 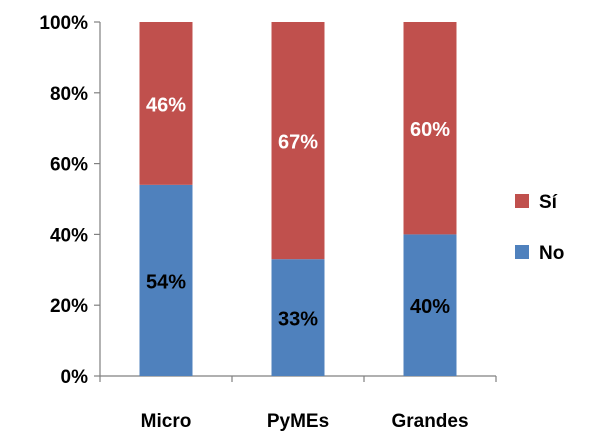 I want to click on data-label: 60%, so click(x=430, y=130).